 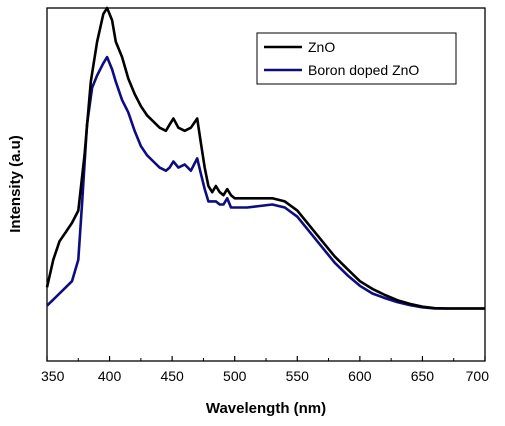 I want to click on legend: ZnO Boron doped ZnO, so click(x=356, y=58).